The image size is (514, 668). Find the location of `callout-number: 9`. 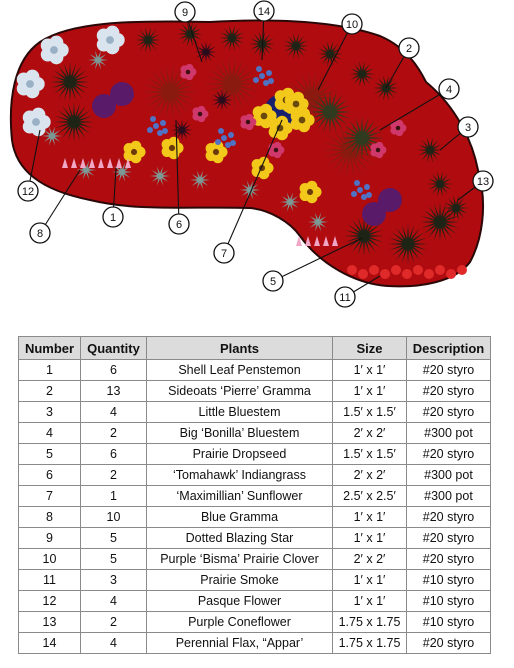

callout-number: 9 is located at coordinates (185, 13).